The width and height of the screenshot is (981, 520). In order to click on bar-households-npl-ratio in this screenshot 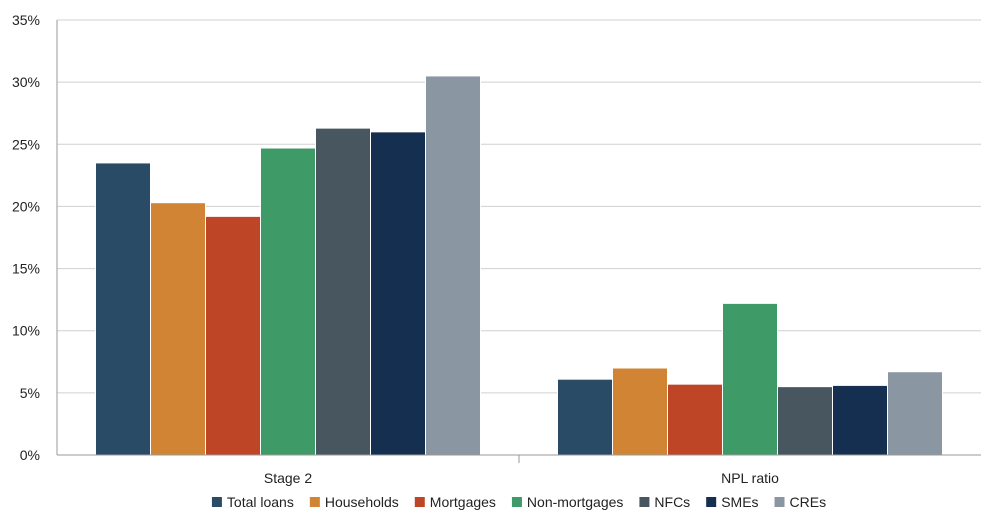, I will do `click(640, 411)`.